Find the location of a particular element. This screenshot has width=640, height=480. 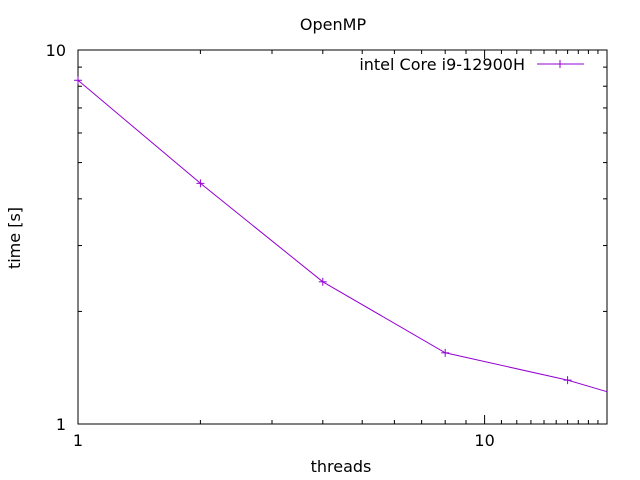

y-tick-label: 10 is located at coordinates (56, 50).